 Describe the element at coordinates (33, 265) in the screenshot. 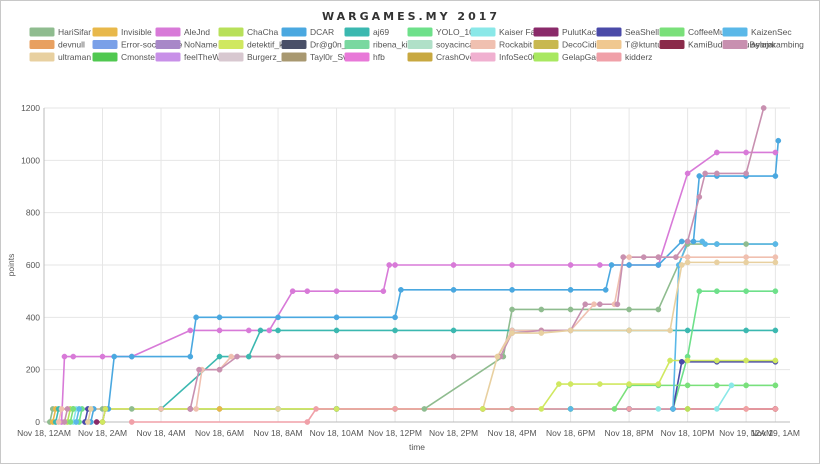

I see `y-tick-label: 600` at that location.